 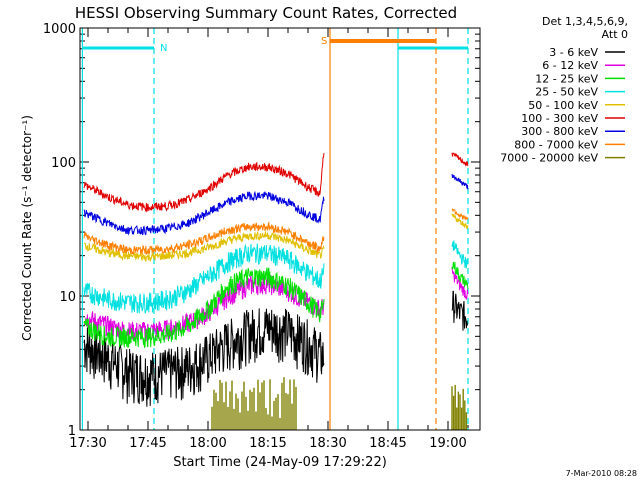 I want to click on y-tick-label: 1, so click(x=72, y=431).